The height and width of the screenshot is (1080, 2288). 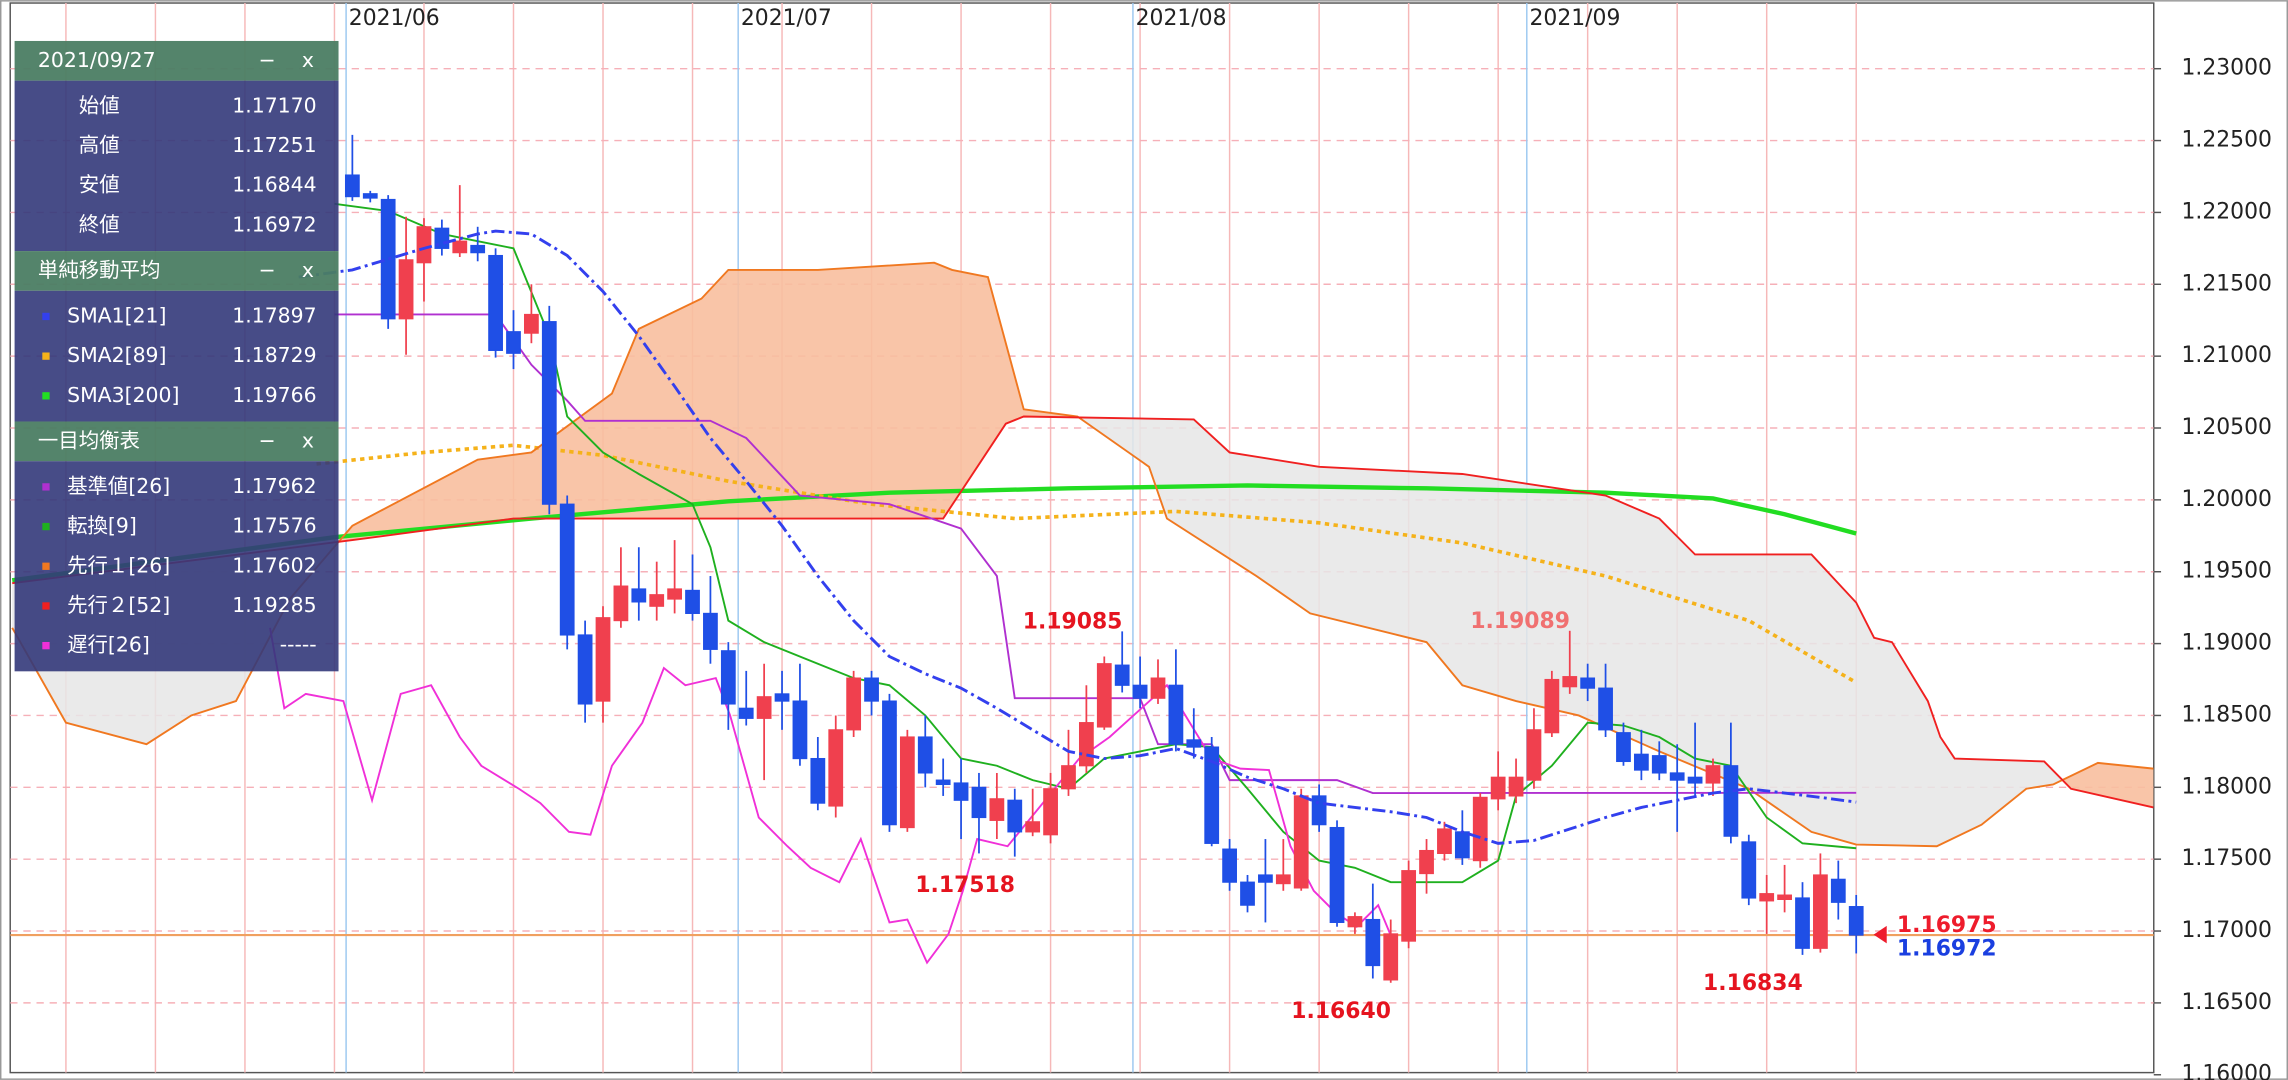 I want to click on legend-value: 1.17897, so click(x=274, y=315).